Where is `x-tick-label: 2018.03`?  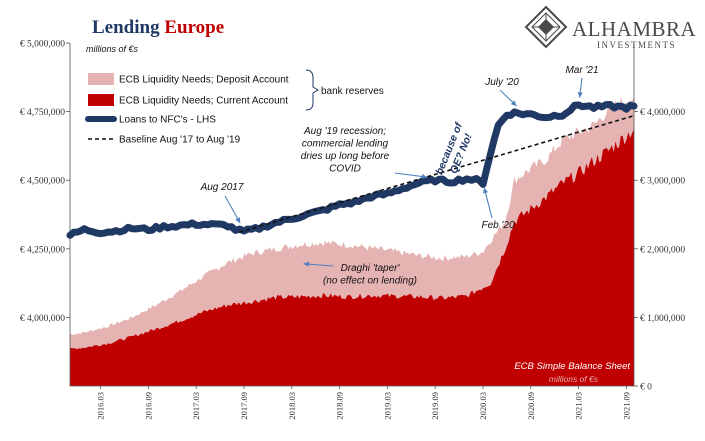
x-tick-label: 2018.03 is located at coordinates (292, 406).